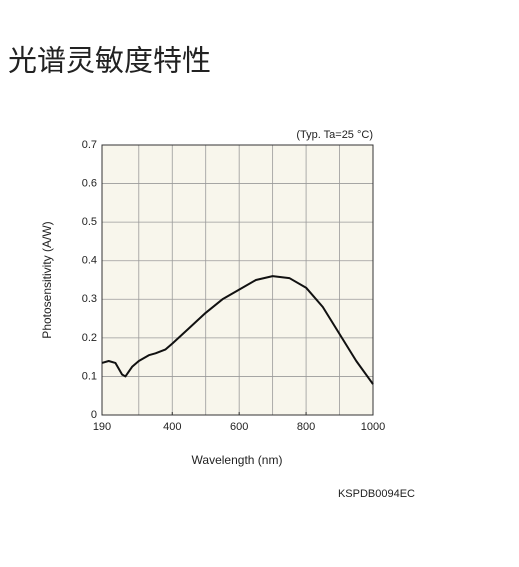 The image size is (519, 567). Describe the element at coordinates (334, 135) in the screenshot. I see `annotation: (Typ. Ta=25 °C)` at that location.